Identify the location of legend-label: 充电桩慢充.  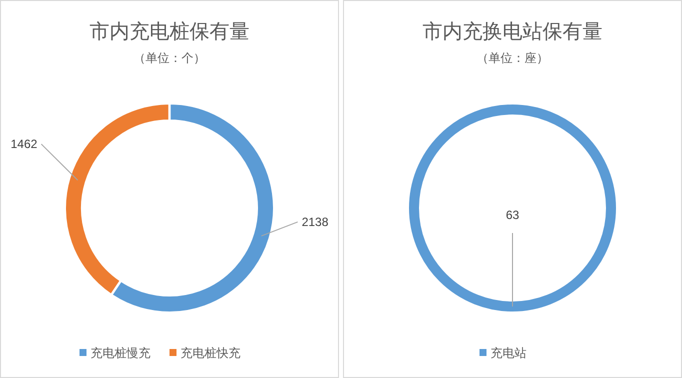
(120, 353).